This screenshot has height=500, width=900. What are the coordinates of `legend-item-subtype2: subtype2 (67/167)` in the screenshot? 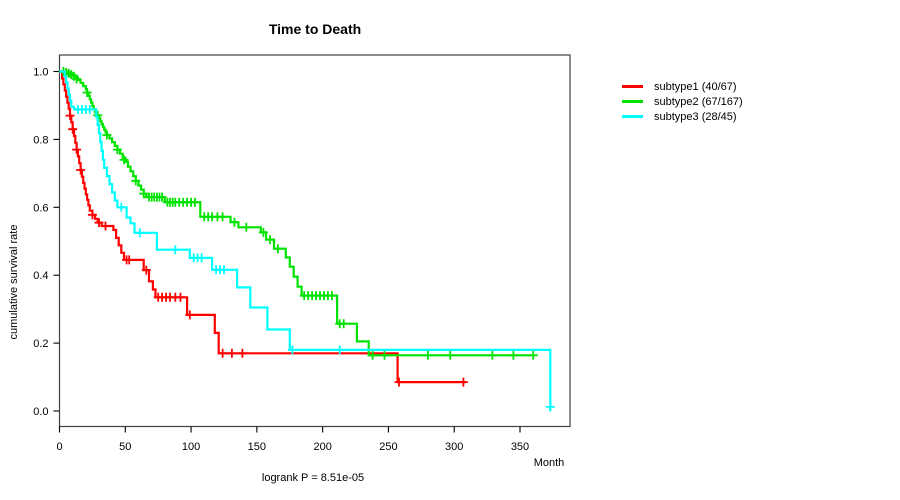 It's located at (682, 101).